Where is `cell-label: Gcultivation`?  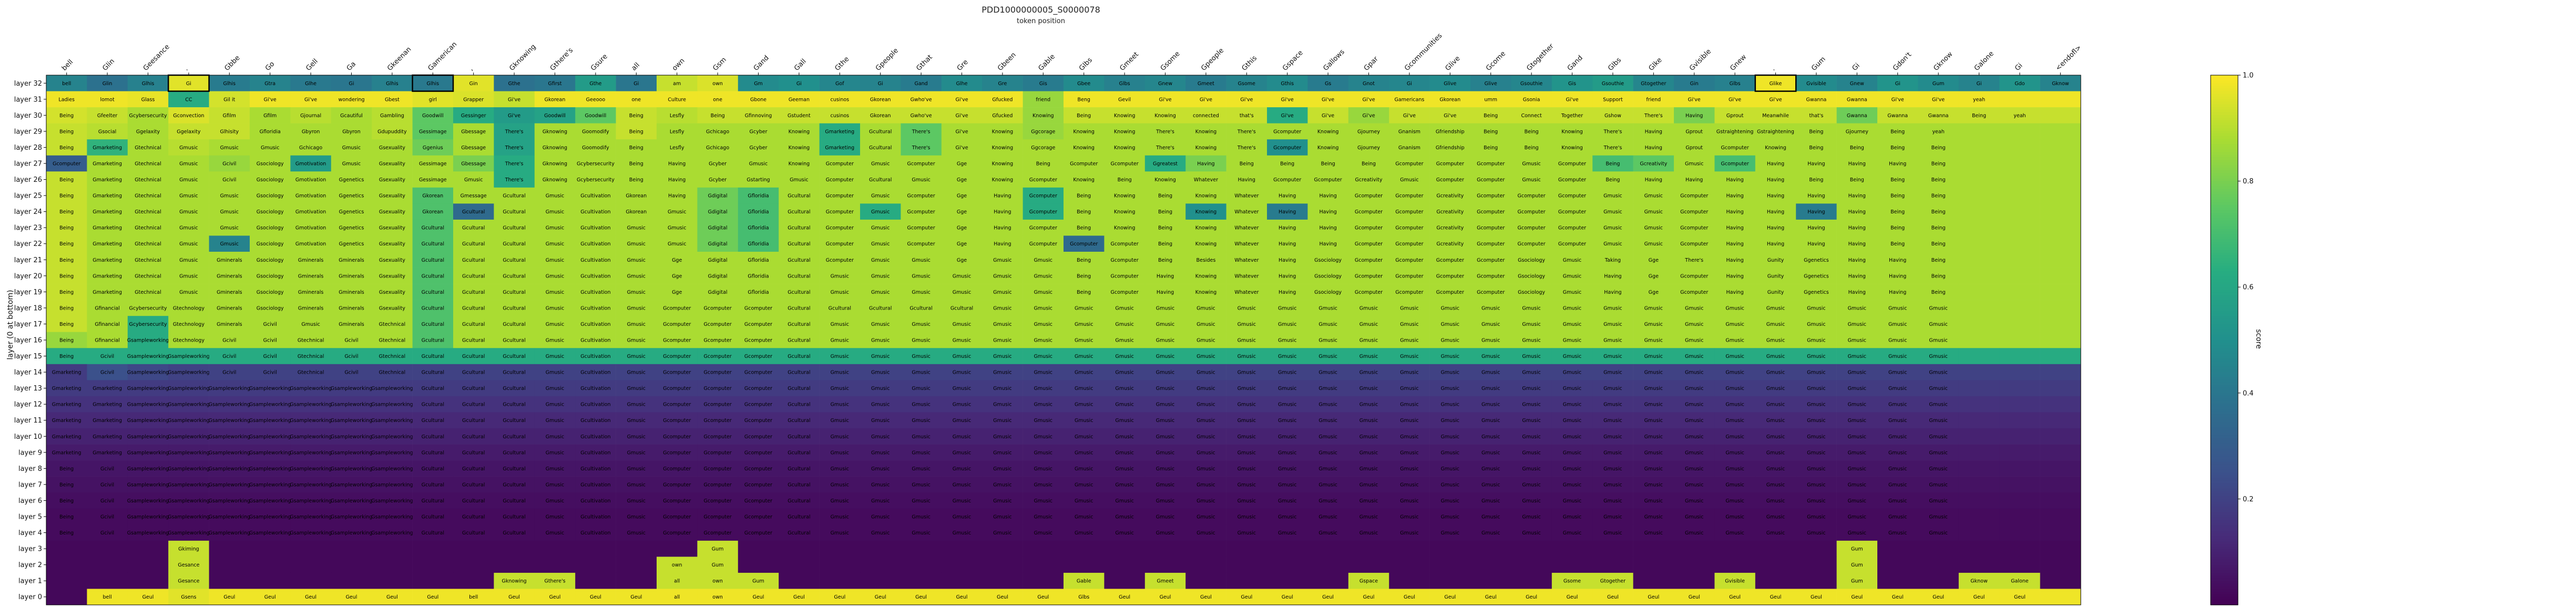 cell-label: Gcultivation is located at coordinates (595, 405).